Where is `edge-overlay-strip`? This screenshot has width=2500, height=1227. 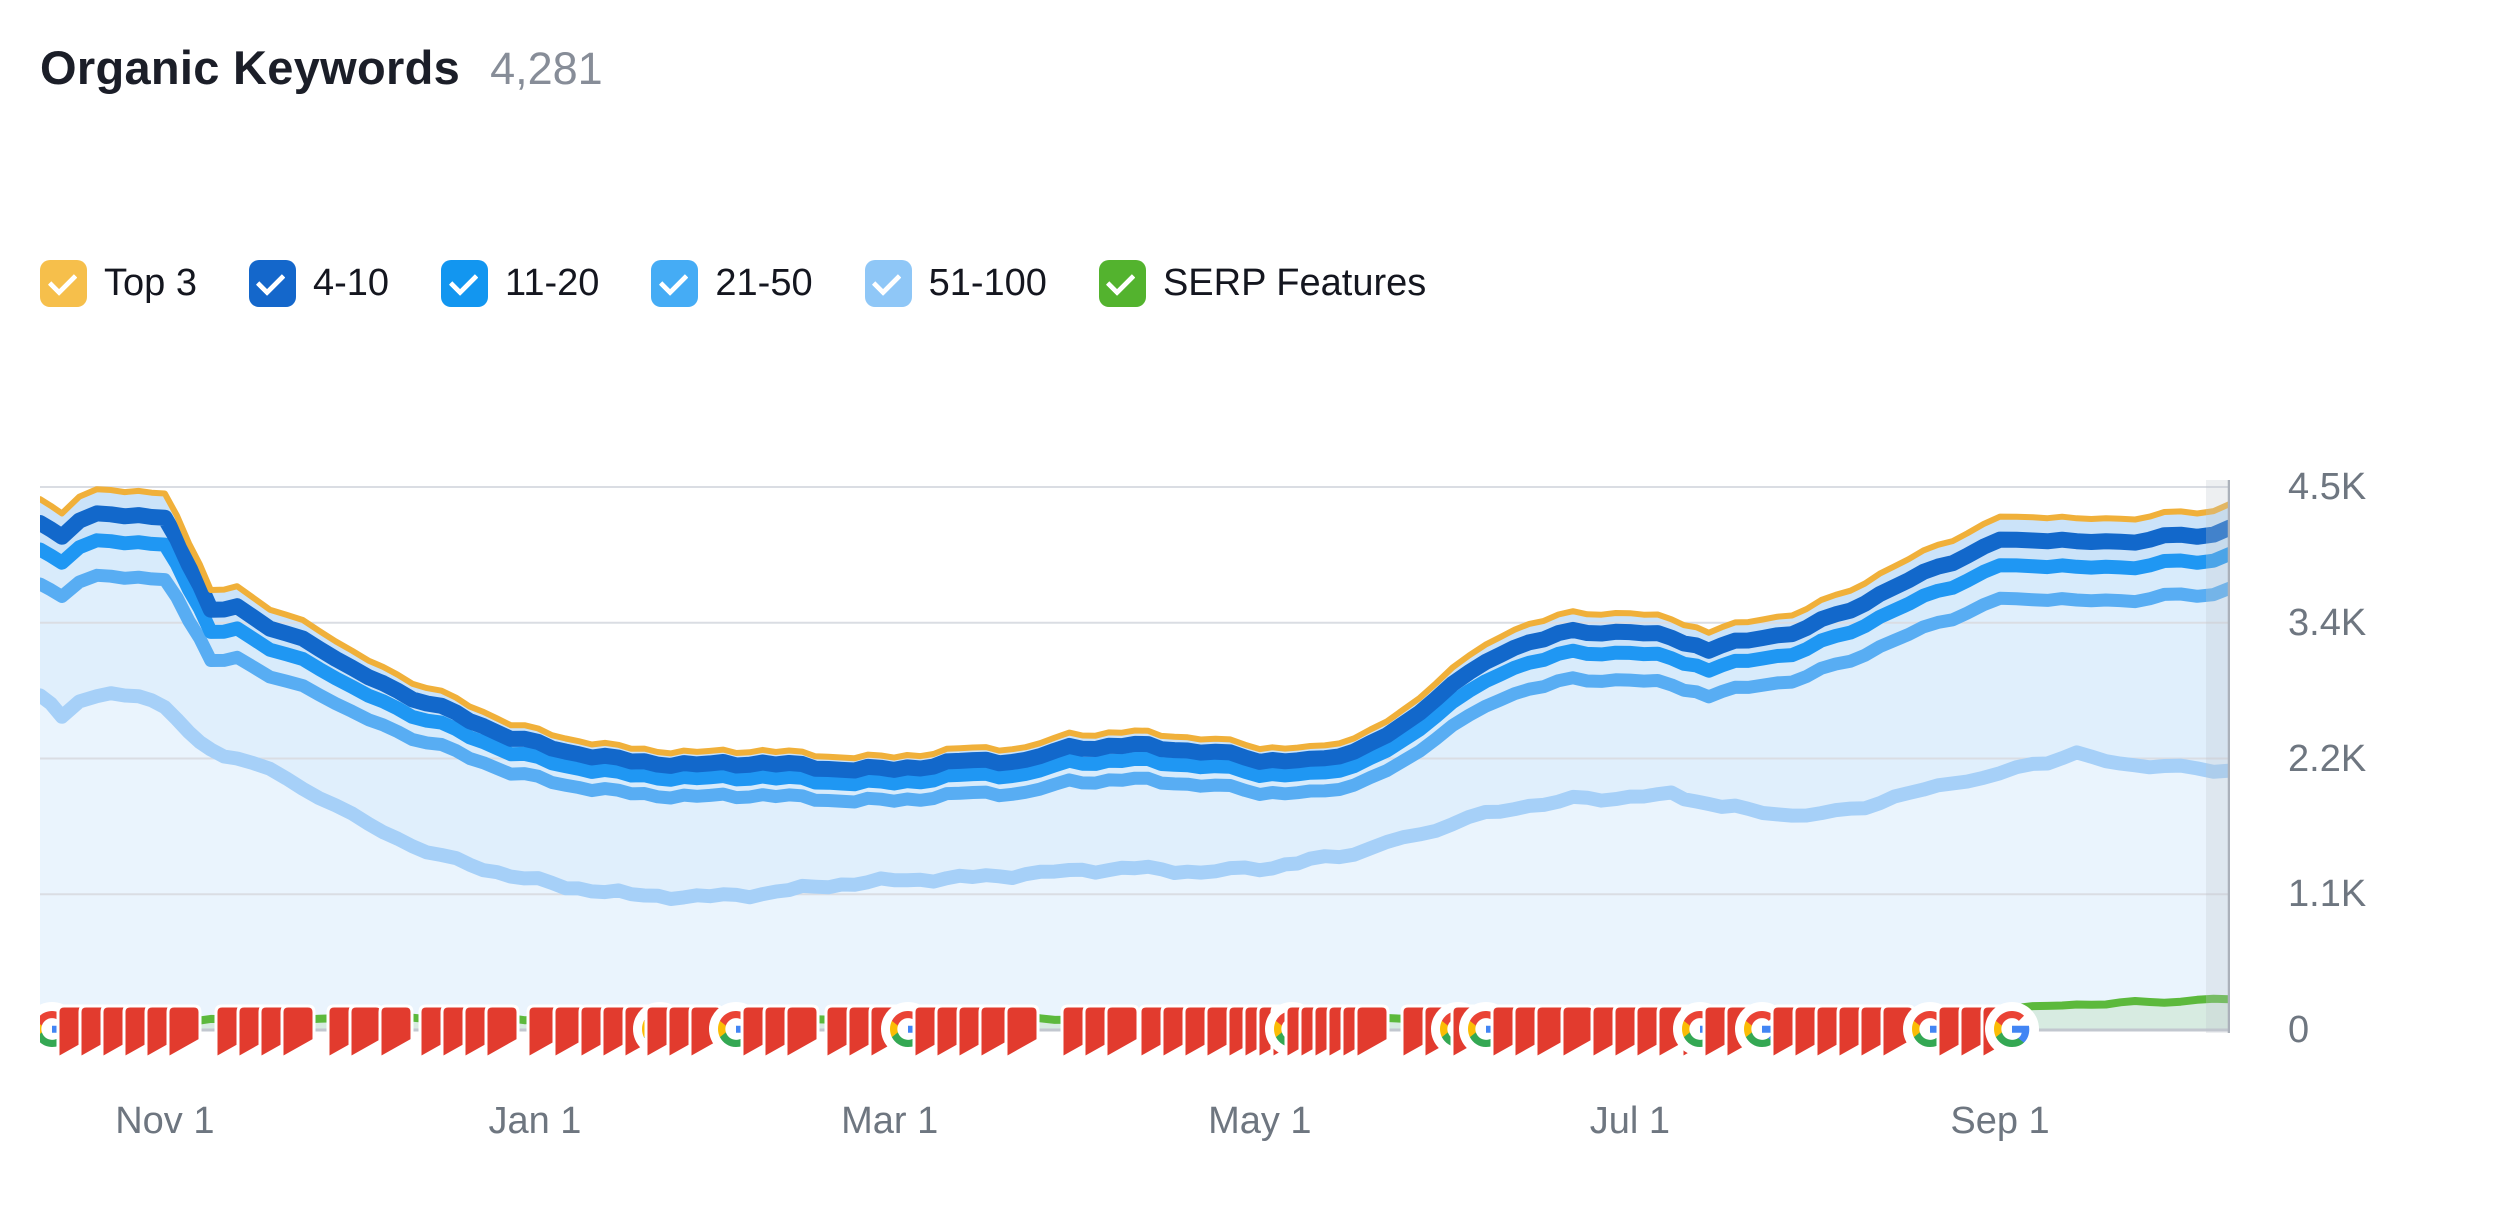 edge-overlay-strip is located at coordinates (2218, 756).